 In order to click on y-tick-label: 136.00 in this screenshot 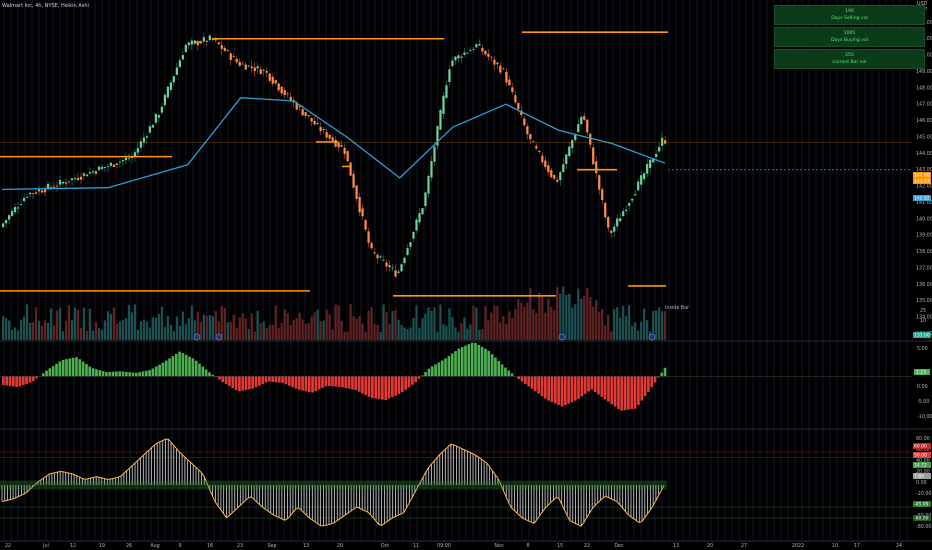, I will do `click(924, 285)`.